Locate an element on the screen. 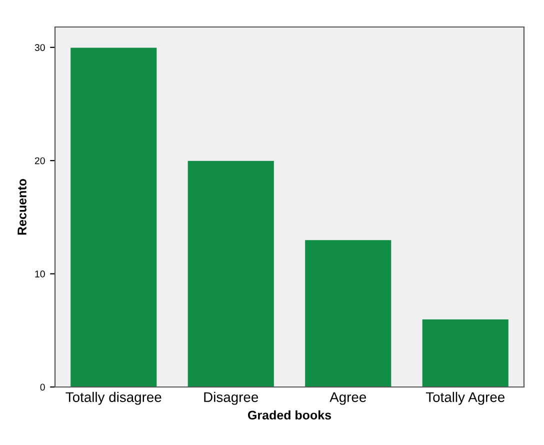  x-axis-title: Graded books is located at coordinates (290, 415).